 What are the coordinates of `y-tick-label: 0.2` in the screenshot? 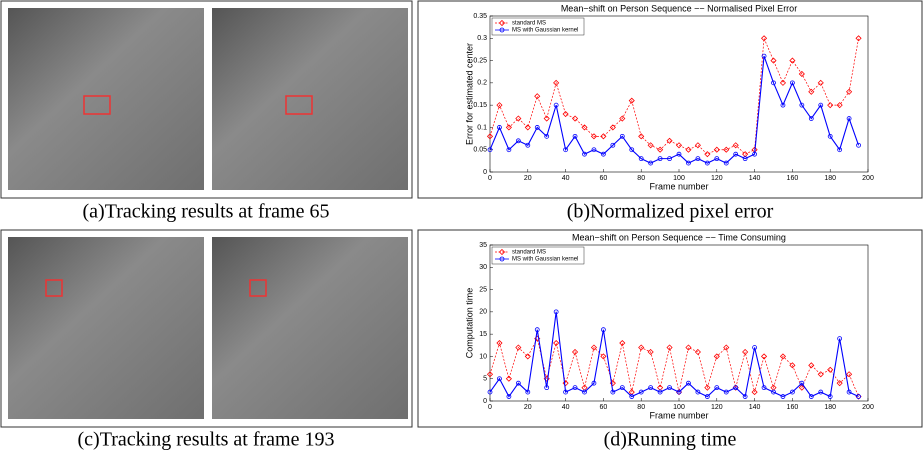 It's located at (482, 83).